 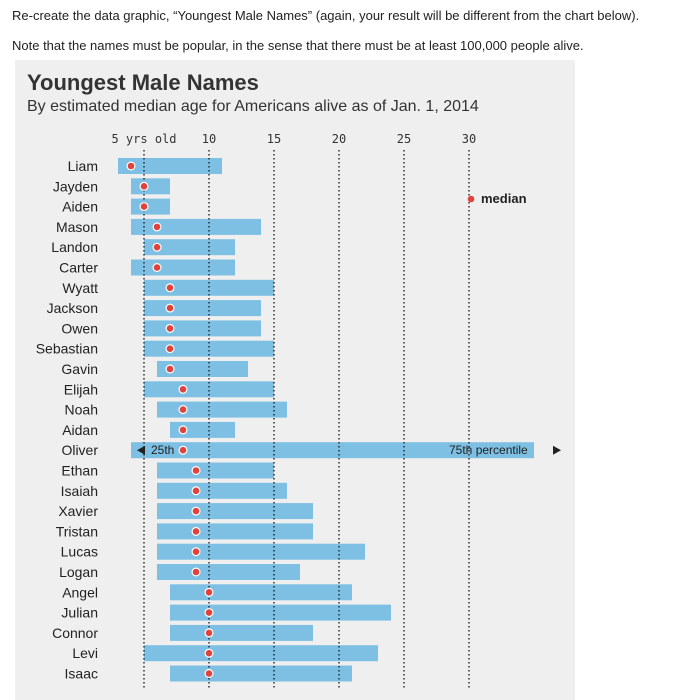 I want to click on name-label: Julian, so click(x=79, y=613).